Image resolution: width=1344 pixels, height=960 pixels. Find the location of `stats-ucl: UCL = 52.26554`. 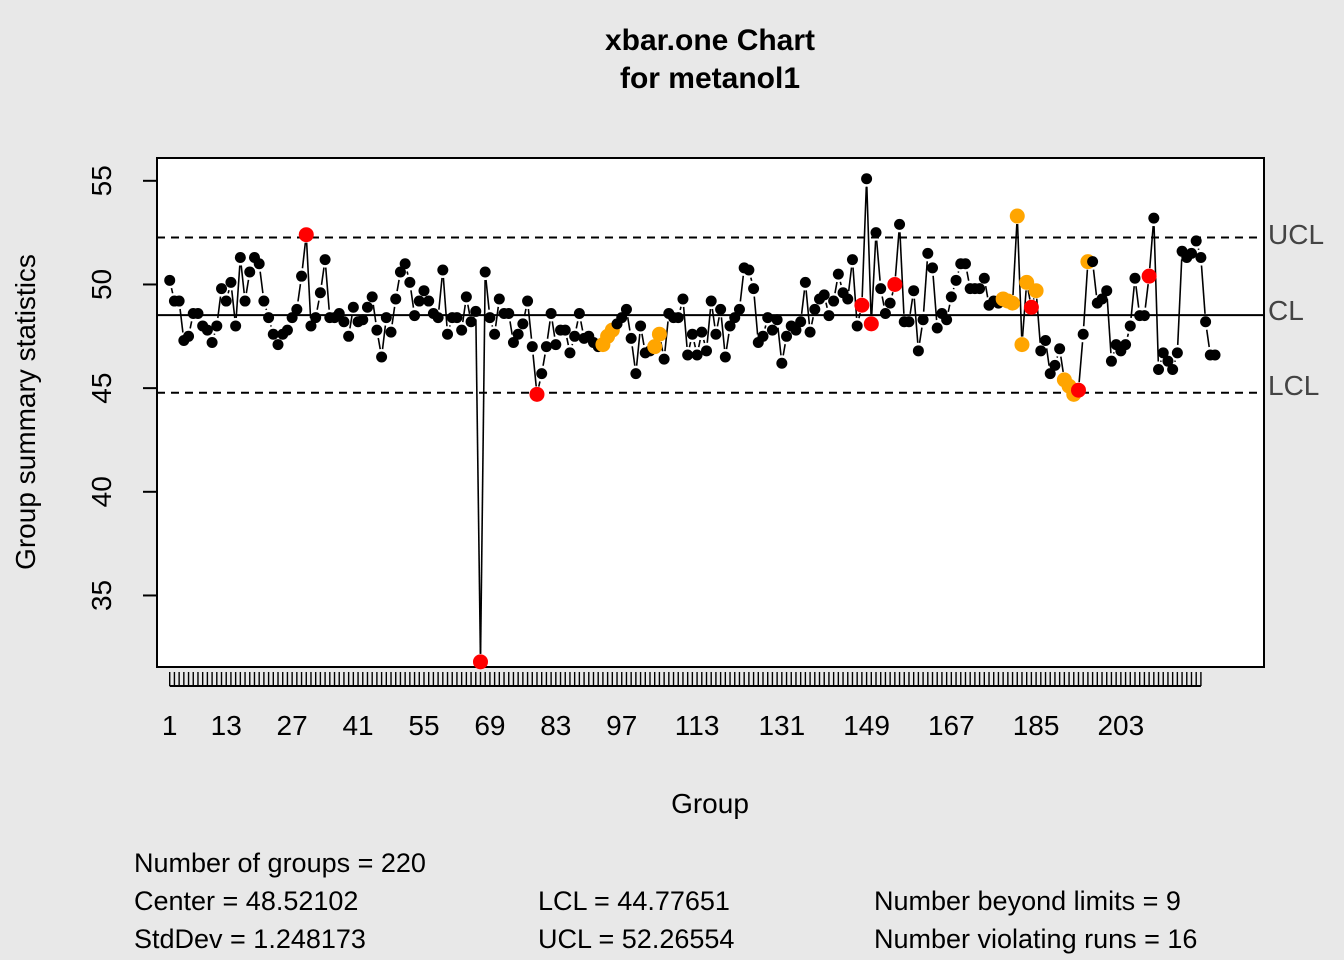

stats-ucl: UCL = 52.26554 is located at coordinates (636, 939).